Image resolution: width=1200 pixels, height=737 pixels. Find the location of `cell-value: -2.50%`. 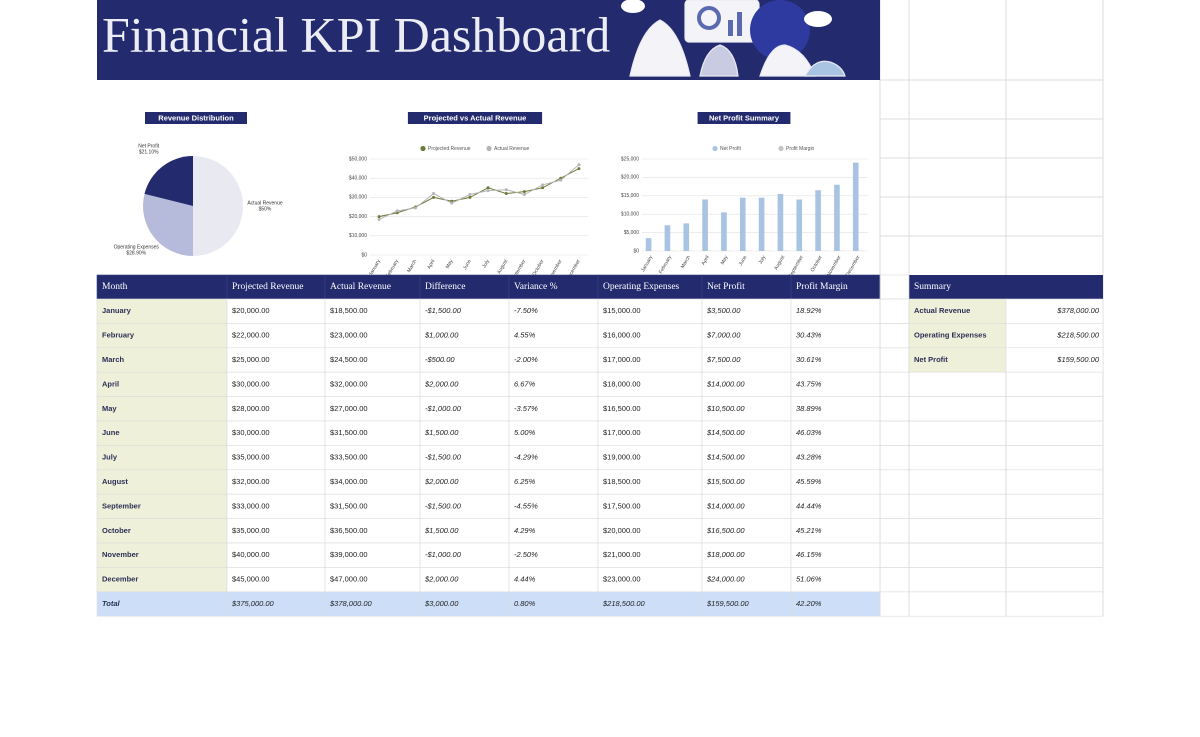

cell-value: -2.50% is located at coordinates (526, 554).